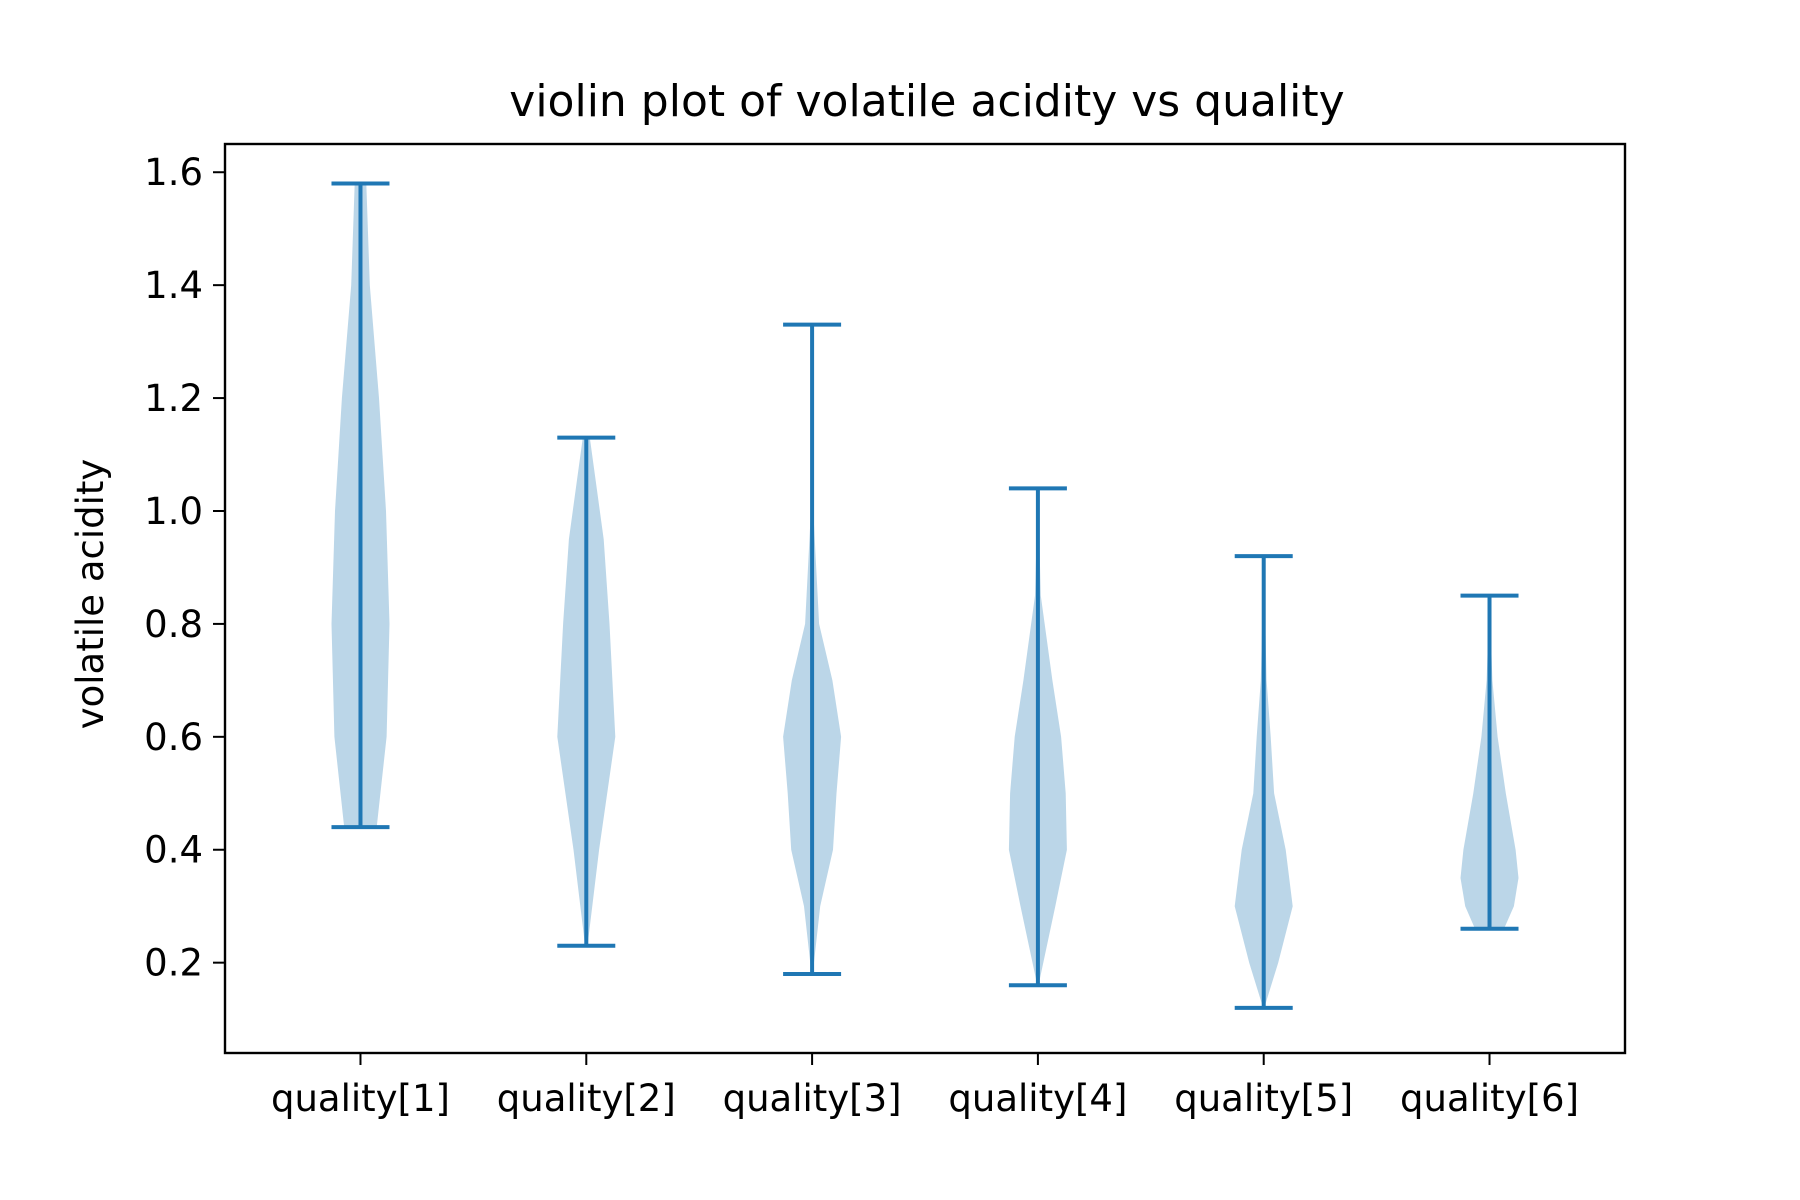 The width and height of the screenshot is (1800, 1200). Describe the element at coordinates (90, 594) in the screenshot. I see `y-axis-label: volatile acidity` at that location.